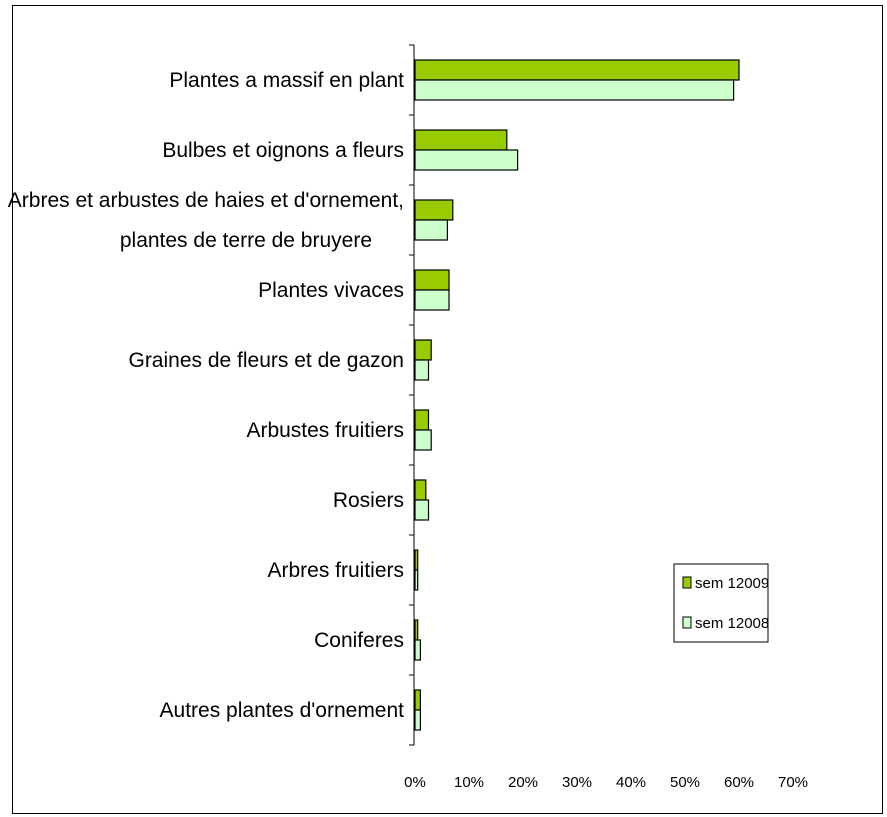 The width and height of the screenshot is (887, 817). What do you see at coordinates (331, 290) in the screenshot?
I see `category-label: Plantes vivaces` at bounding box center [331, 290].